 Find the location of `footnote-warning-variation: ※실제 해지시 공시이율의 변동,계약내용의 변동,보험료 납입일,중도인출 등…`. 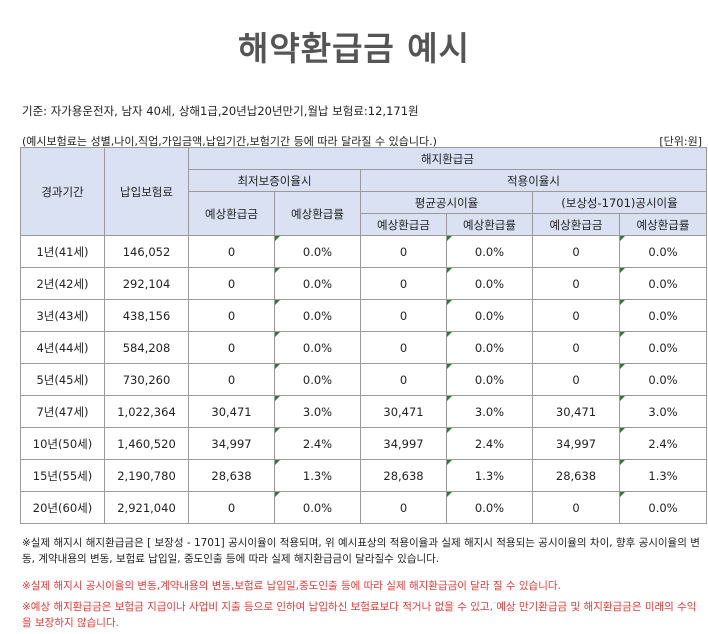

footnote-warning-variation: ※실제 해지시 공시이율의 변동,계약내용의 변동,보험료 납입일,중도인출 등… is located at coordinates (291, 586).